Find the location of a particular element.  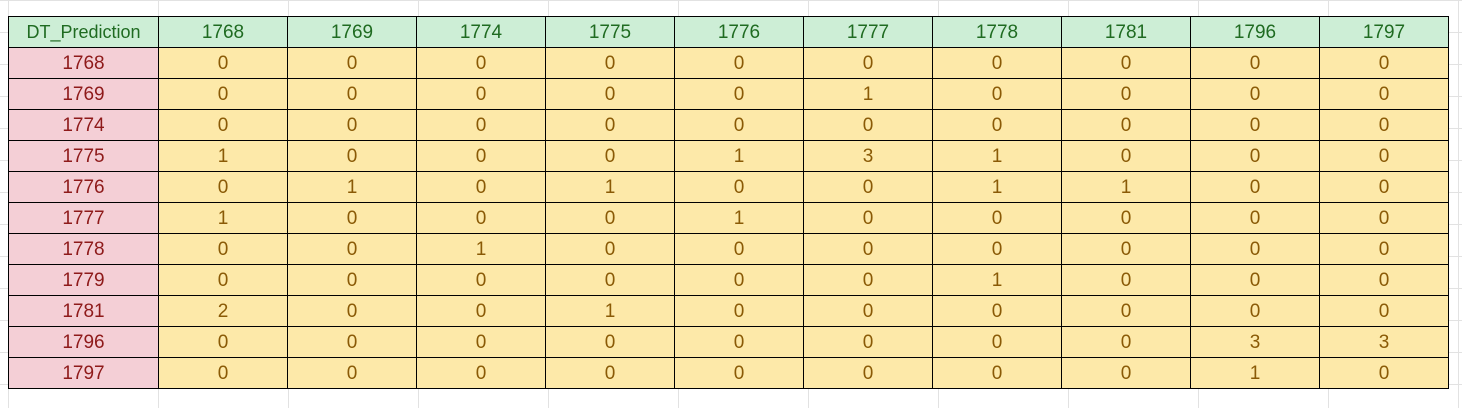

matrix-cell: 2 is located at coordinates (223, 311).